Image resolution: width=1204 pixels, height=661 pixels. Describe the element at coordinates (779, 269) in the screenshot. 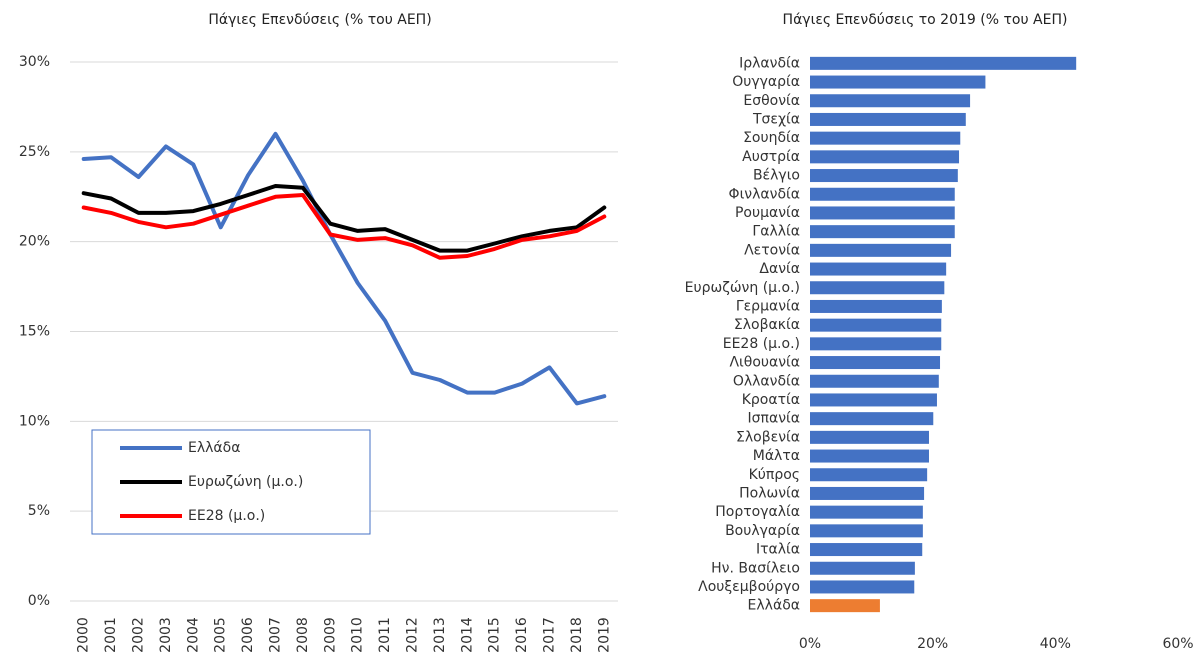

I see `y-tick-label: Δανία` at that location.